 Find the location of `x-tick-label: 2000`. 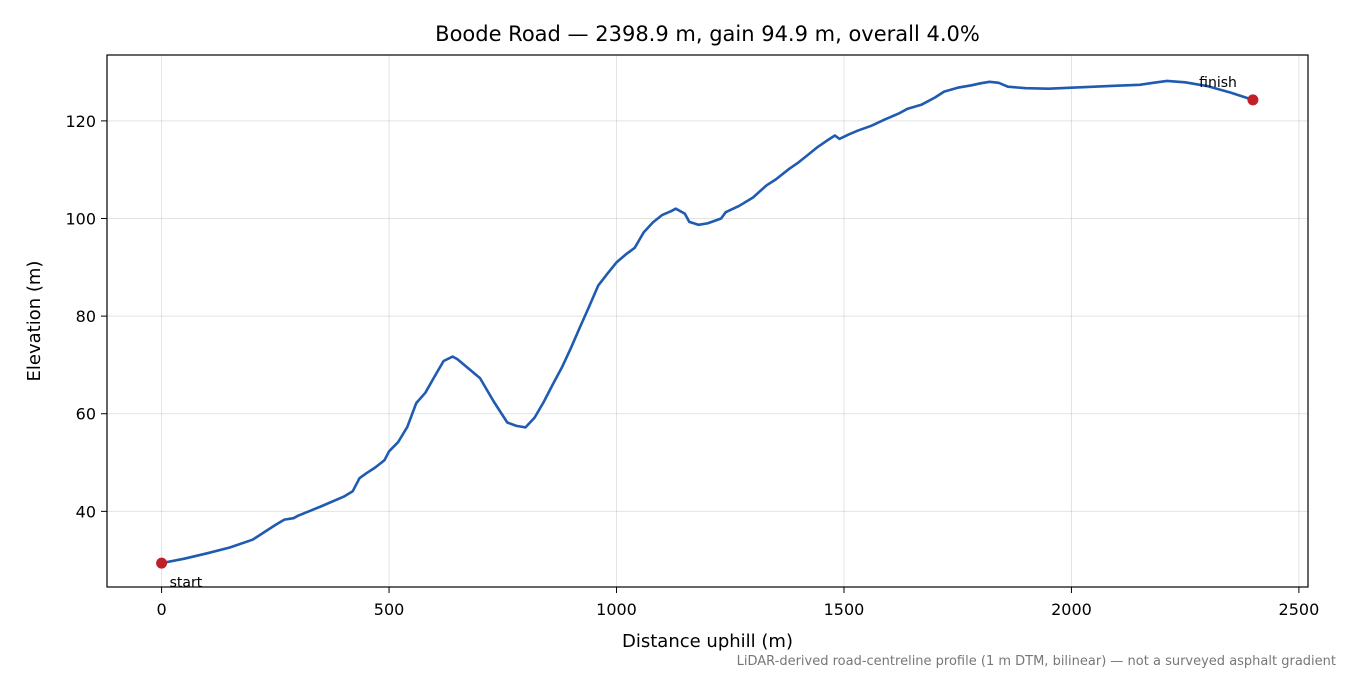

x-tick-label: 2000 is located at coordinates (1071, 609).